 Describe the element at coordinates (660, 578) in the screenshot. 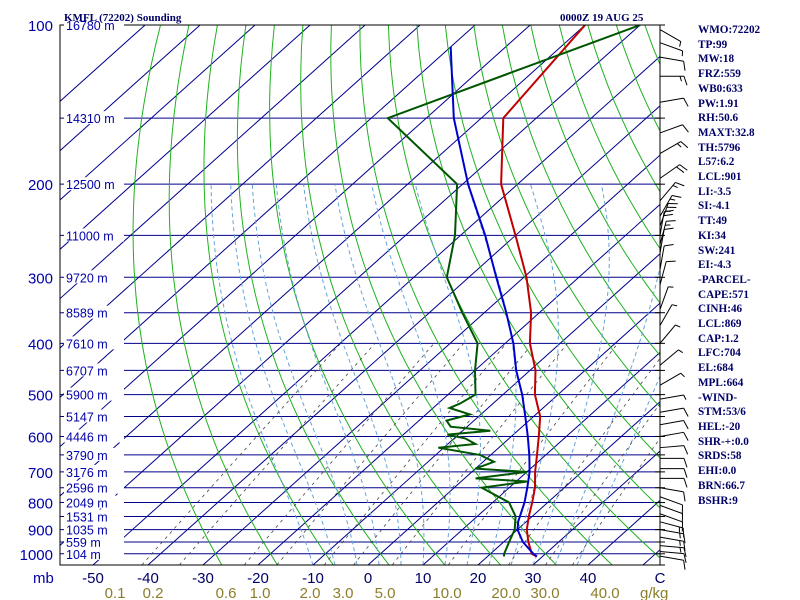

I see `temperature-tick-label: C` at that location.